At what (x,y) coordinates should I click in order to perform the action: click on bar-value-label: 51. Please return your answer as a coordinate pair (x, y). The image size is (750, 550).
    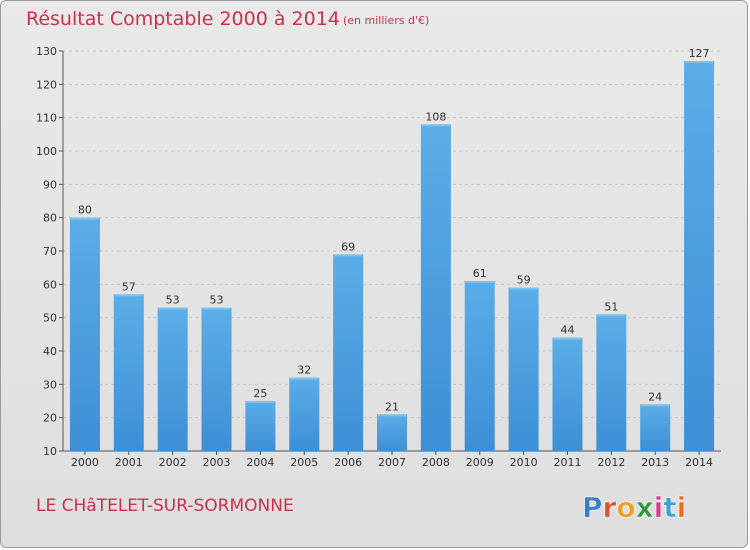
    Looking at the image, I should click on (611, 306).